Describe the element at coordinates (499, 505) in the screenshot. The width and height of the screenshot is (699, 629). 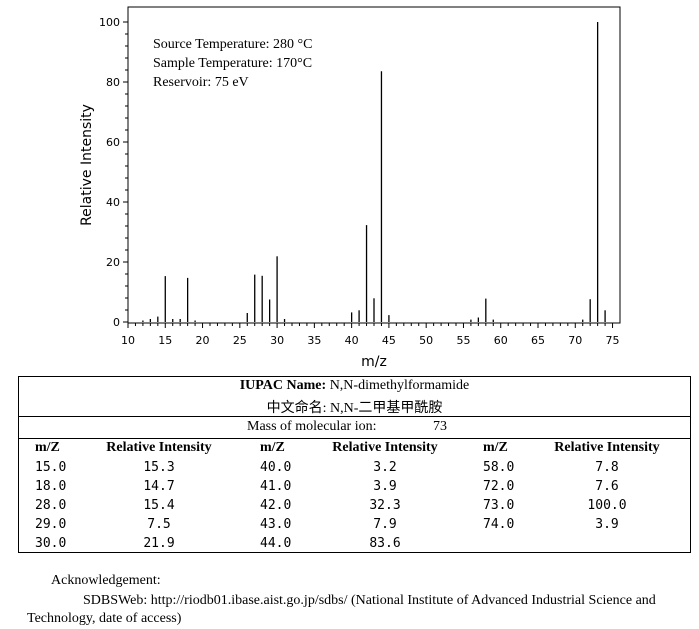
I see `cell-mz: 73.0` at that location.